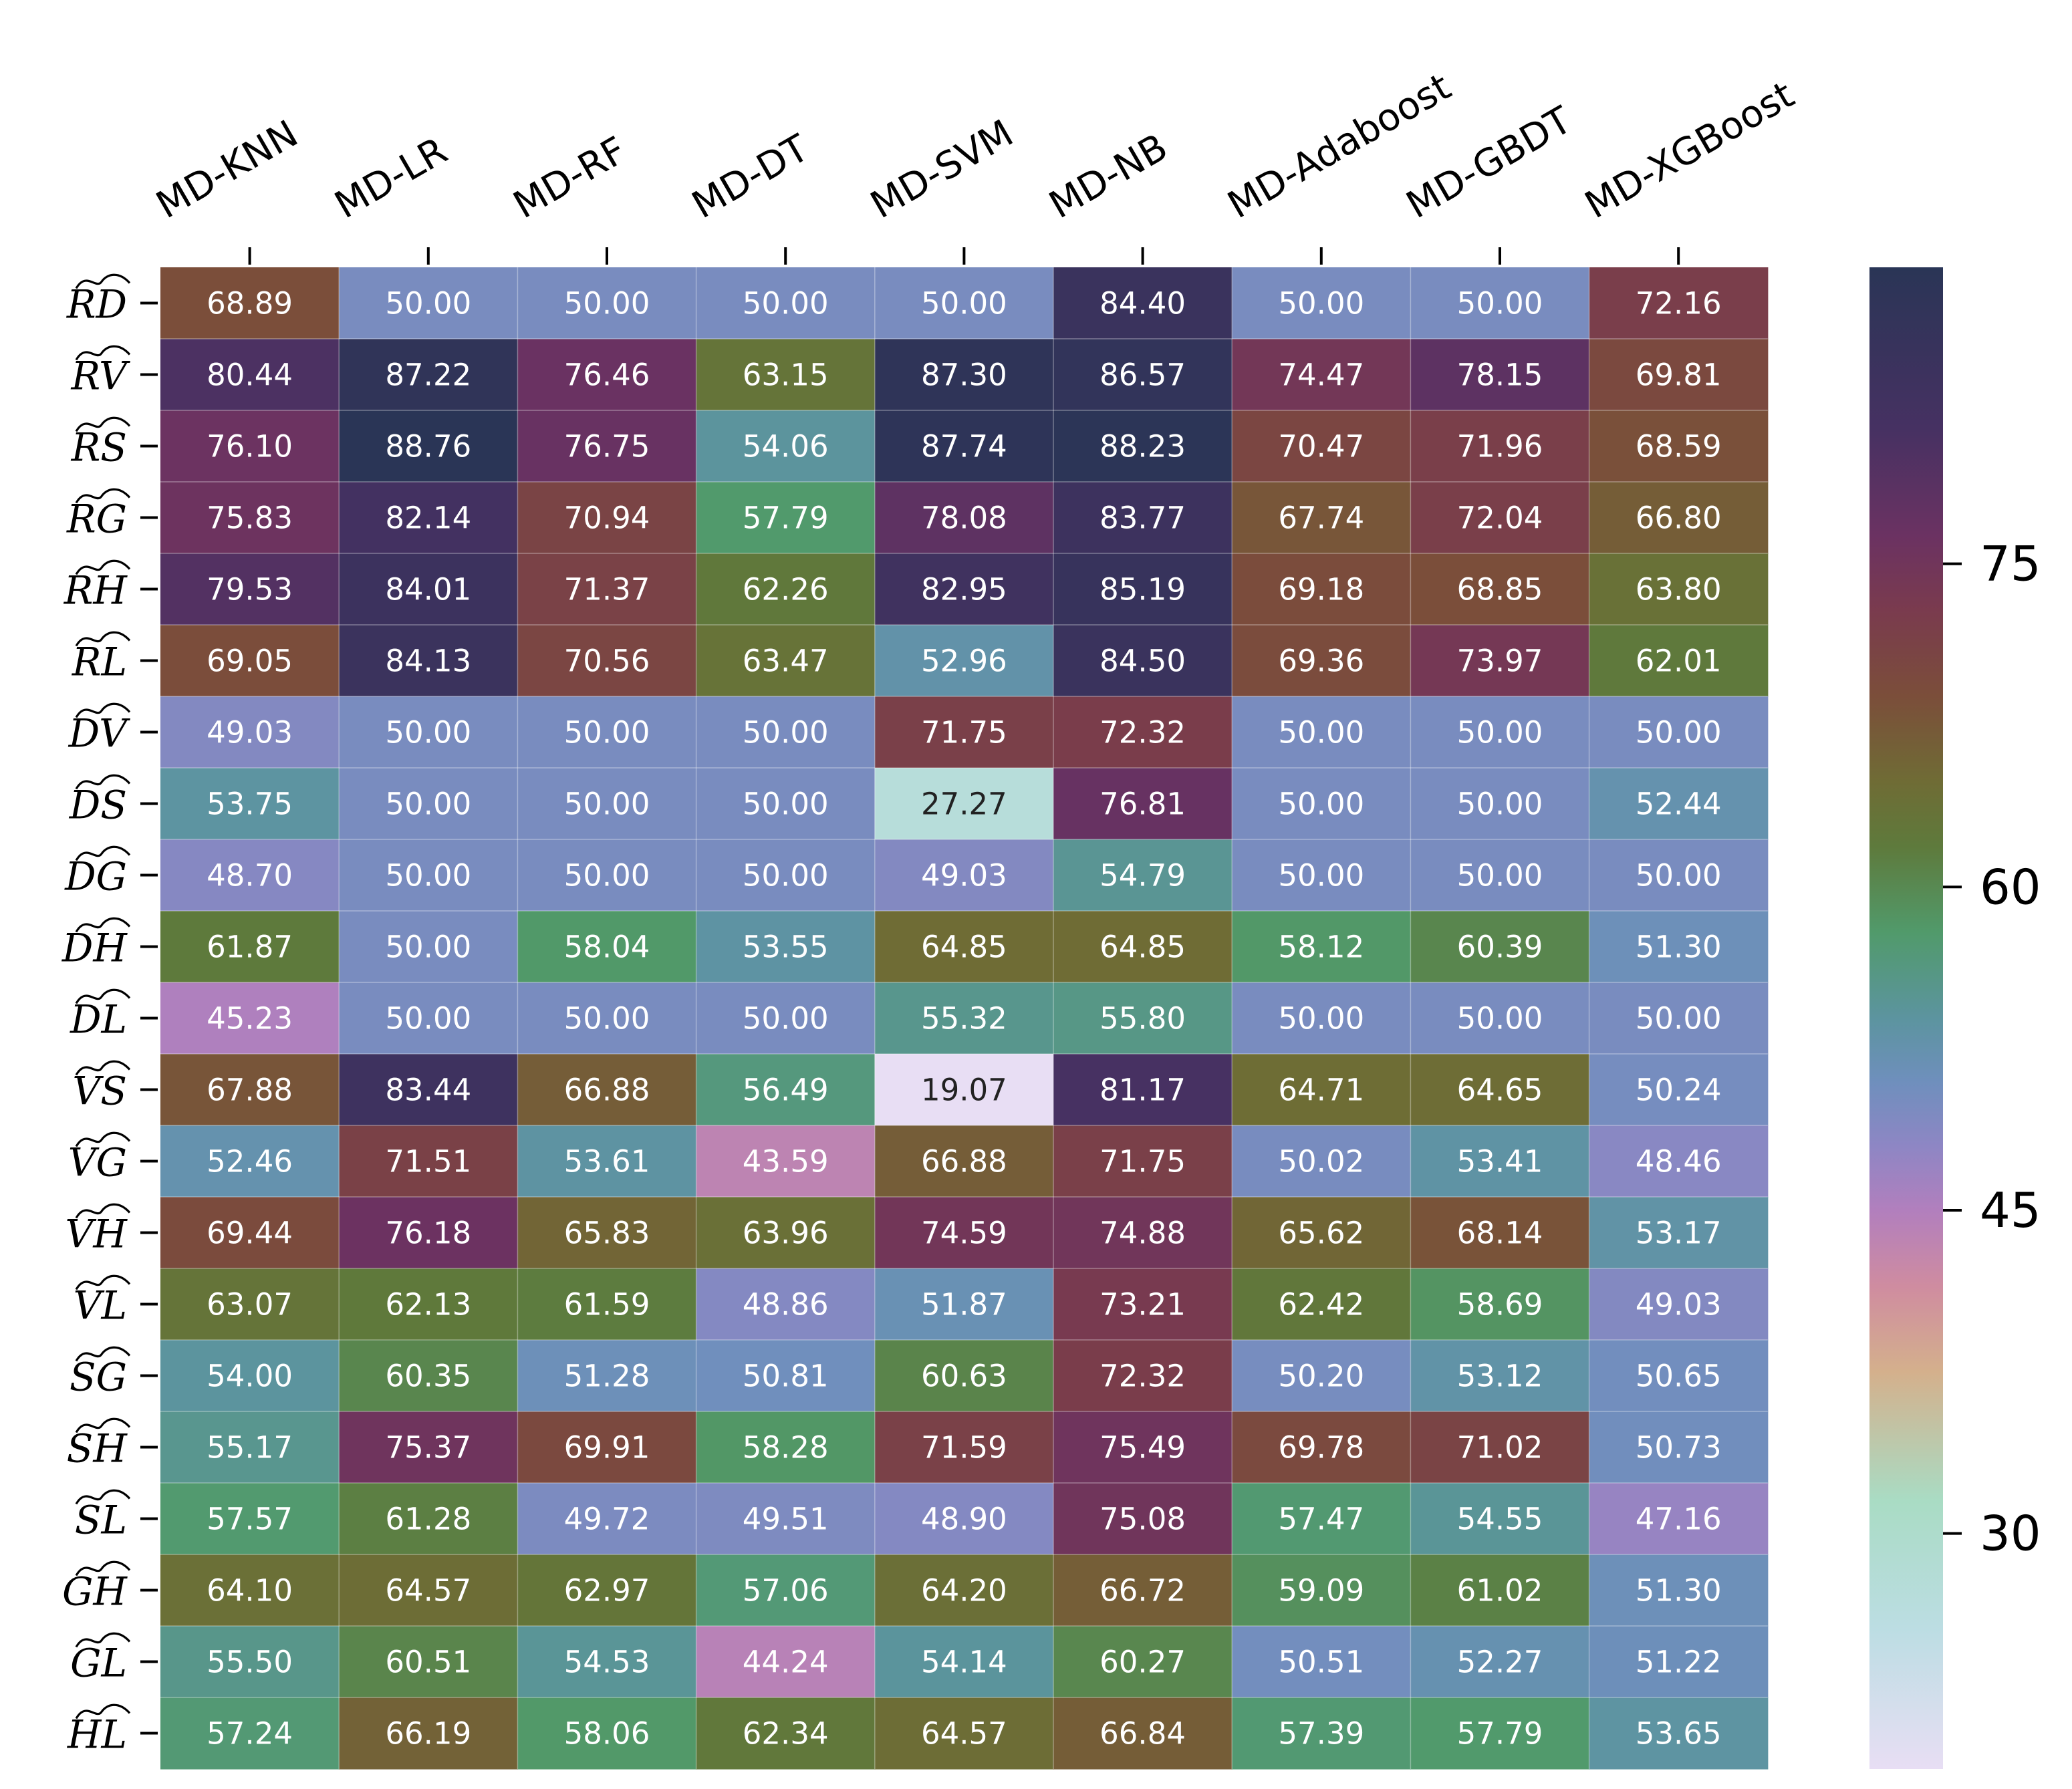 Image resolution: width=2072 pixels, height=1789 pixels. What do you see at coordinates (99, 448) in the screenshot?
I see `y-tick-label: RS` at bounding box center [99, 448].